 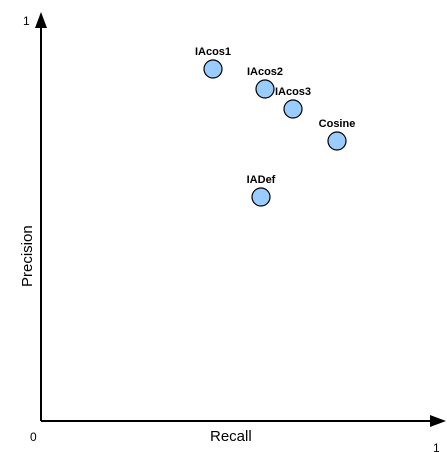 I want to click on point-label-iacos1: IAcos1, so click(x=213, y=52).